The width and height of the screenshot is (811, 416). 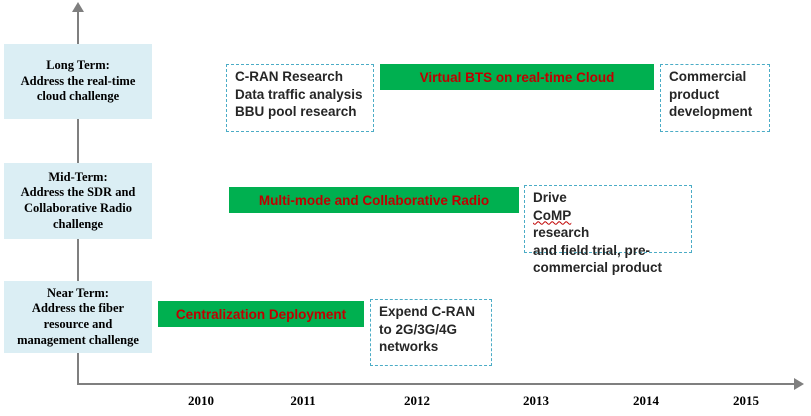 I want to click on box-line: Expend C-RAN, so click(x=427, y=311).